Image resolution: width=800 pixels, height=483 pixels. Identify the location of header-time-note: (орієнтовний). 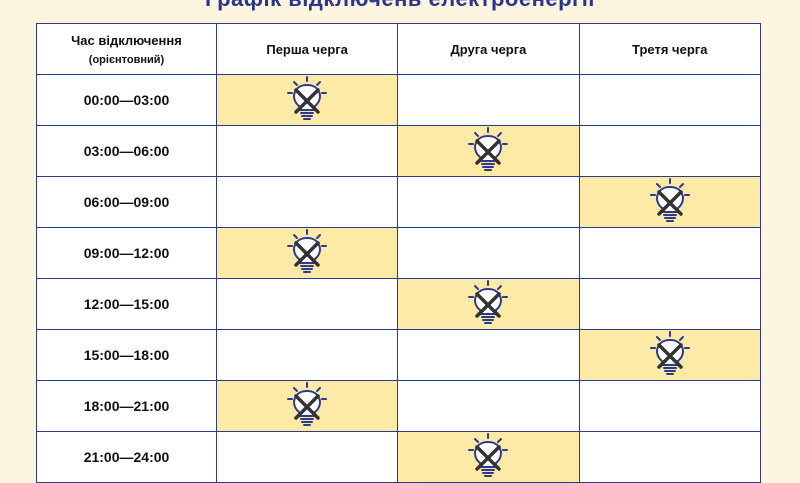
(126, 59).